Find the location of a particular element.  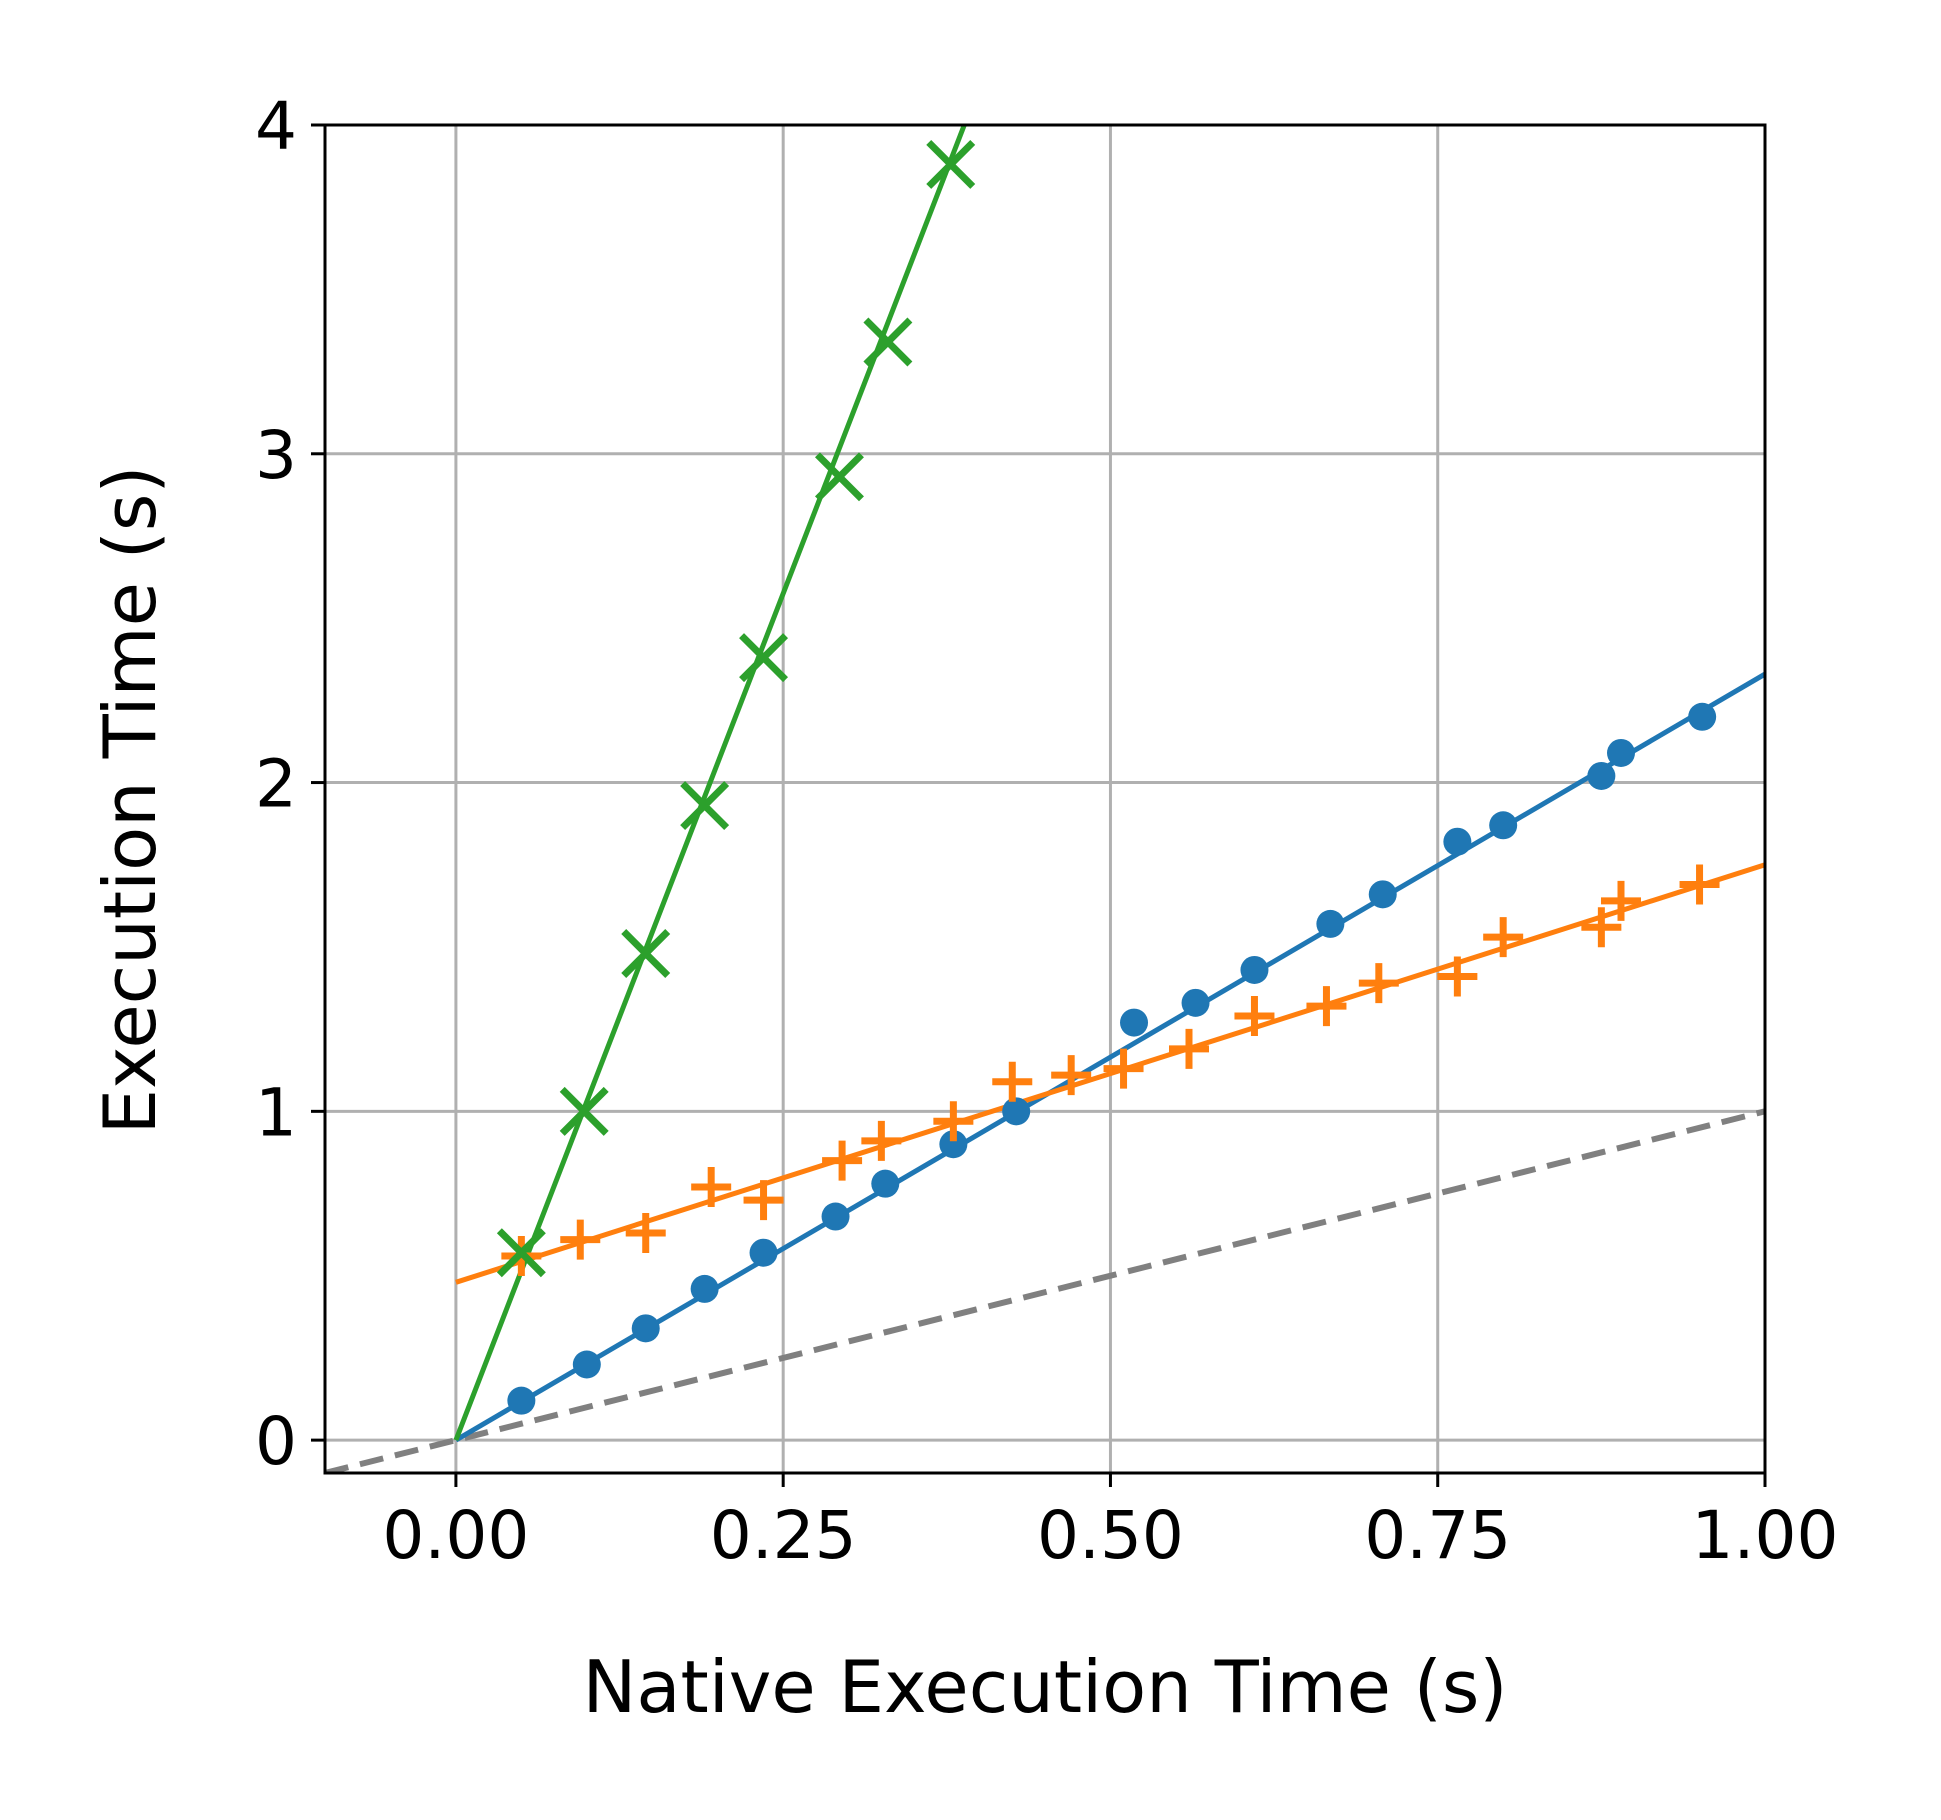

y-tick-label: 4 is located at coordinates (276, 126).